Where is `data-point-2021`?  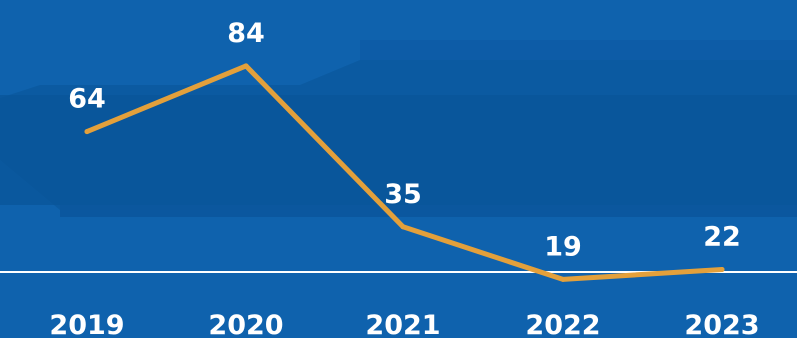 data-point-2021 is located at coordinates (403, 227).